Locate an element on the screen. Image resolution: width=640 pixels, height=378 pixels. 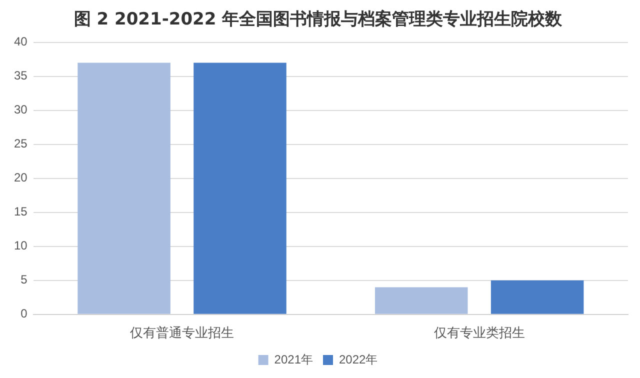
chart-title: 图 2 2021-2022 年全国图书情报与档案管理类专业招生院校数 is located at coordinates (319, 19).